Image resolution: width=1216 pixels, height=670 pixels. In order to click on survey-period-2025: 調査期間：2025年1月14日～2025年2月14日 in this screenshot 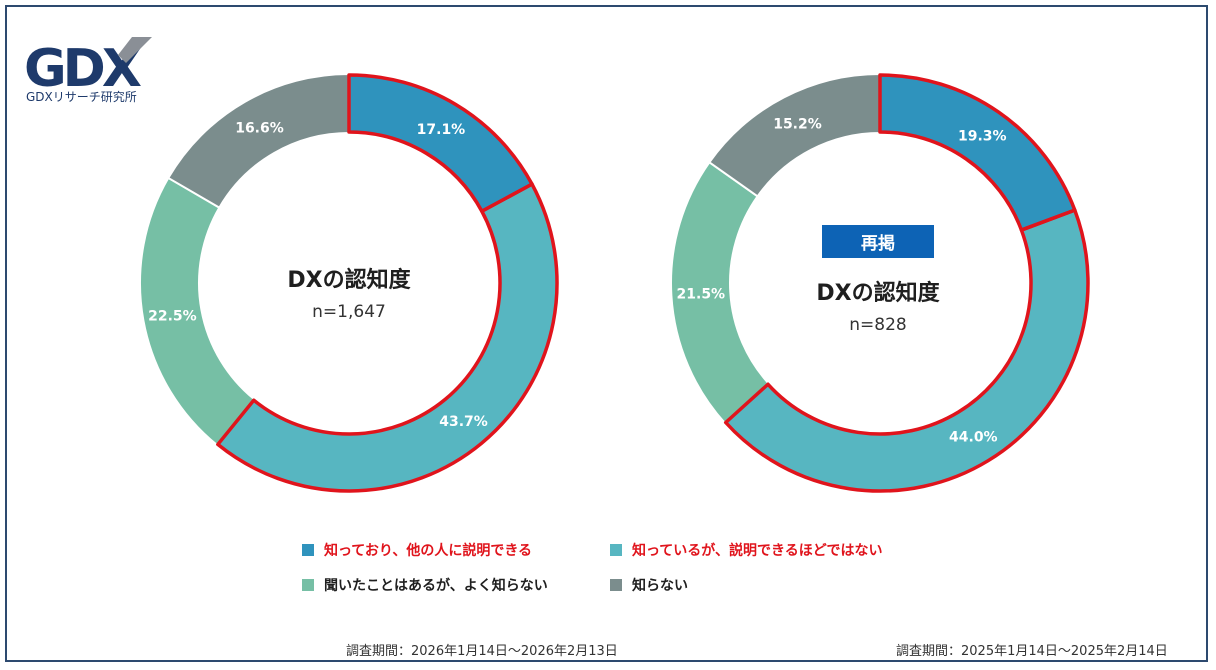, I will do `click(1032, 651)`.